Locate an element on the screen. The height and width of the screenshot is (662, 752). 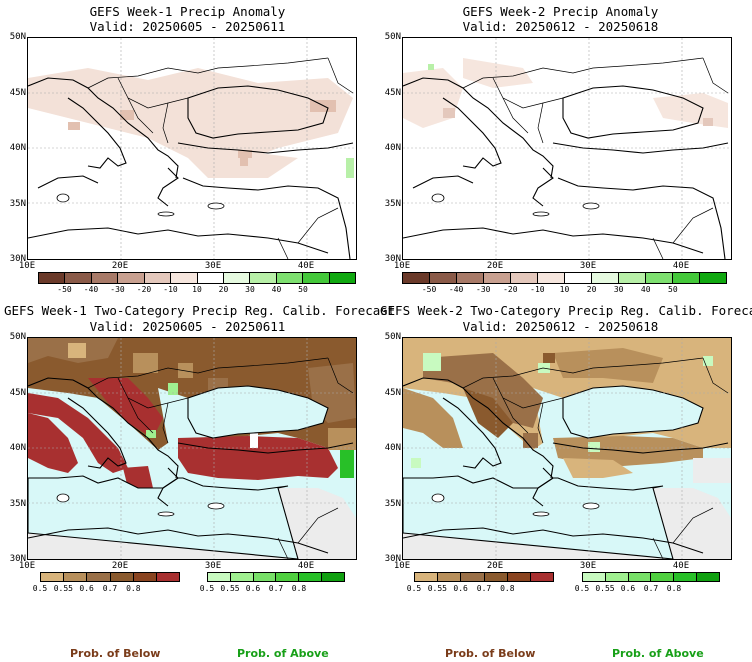
wet-anomaly-patch is located at coordinates (350, 168).